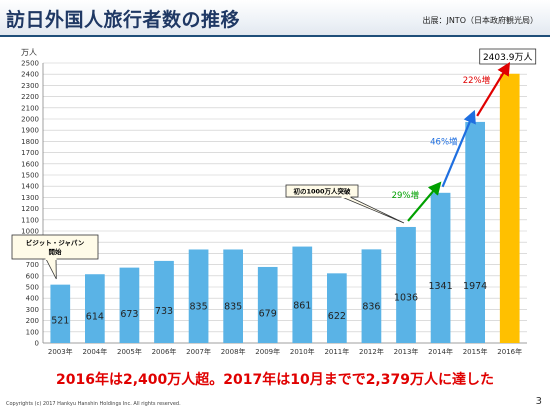 The image size is (550, 413). Describe the element at coordinates (32, 265) in the screenshot. I see `y-tick-label: 700` at that location.